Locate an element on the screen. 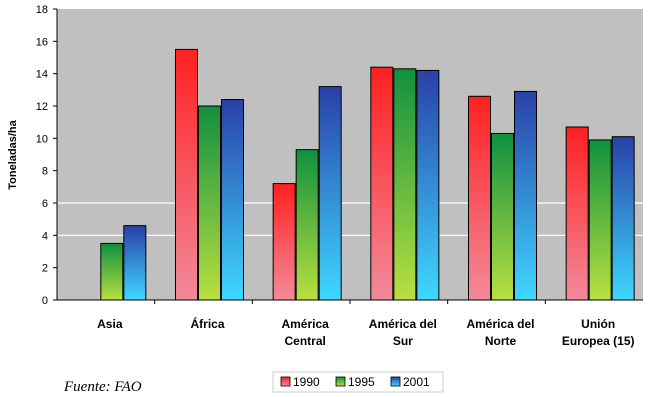 The height and width of the screenshot is (397, 653). y-tick-label: 4 is located at coordinates (45, 236).